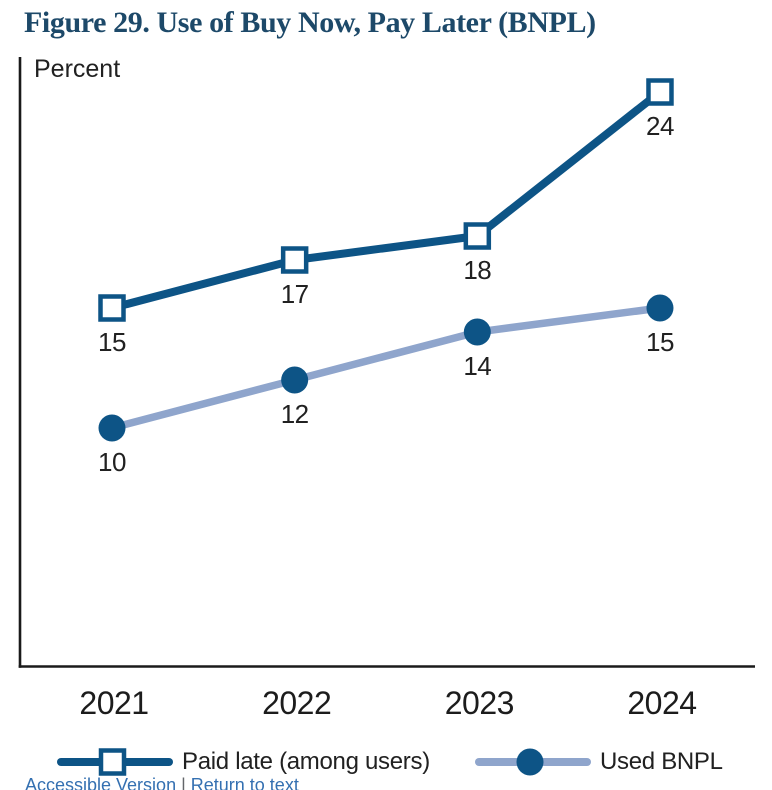  What do you see at coordinates (477, 270) in the screenshot?
I see `data-label: 18` at bounding box center [477, 270].